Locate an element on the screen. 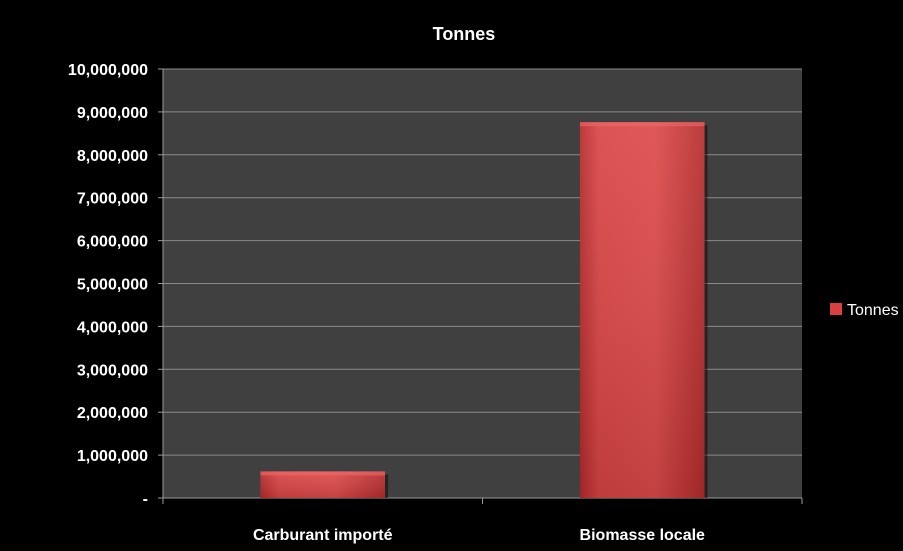 The image size is (903, 551). y-tick-label: 6,000,000 is located at coordinates (112, 242).